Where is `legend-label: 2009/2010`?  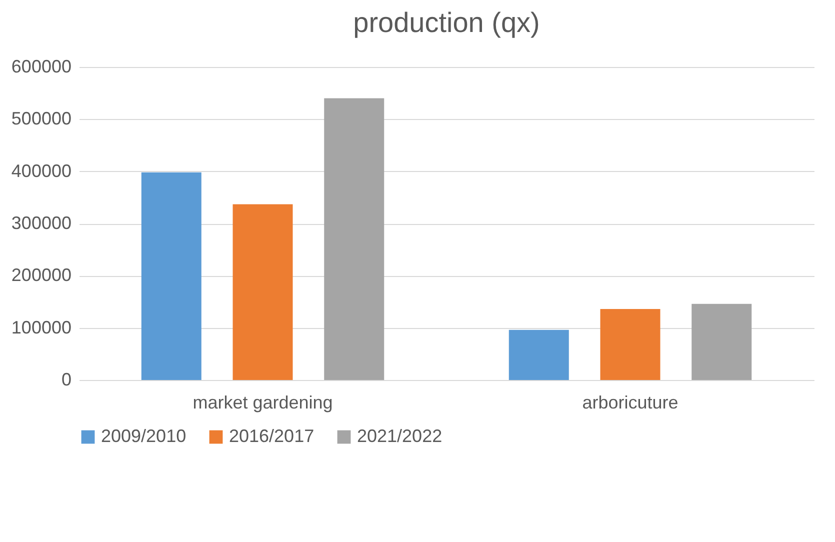
legend-label: 2009/2010 is located at coordinates (143, 436).